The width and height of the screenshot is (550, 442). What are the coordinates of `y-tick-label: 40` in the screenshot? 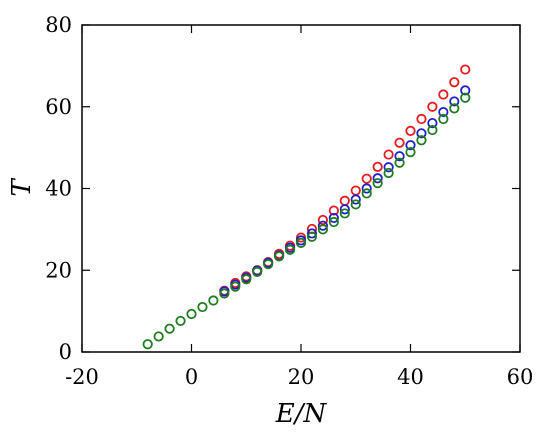 It's located at (58, 189).